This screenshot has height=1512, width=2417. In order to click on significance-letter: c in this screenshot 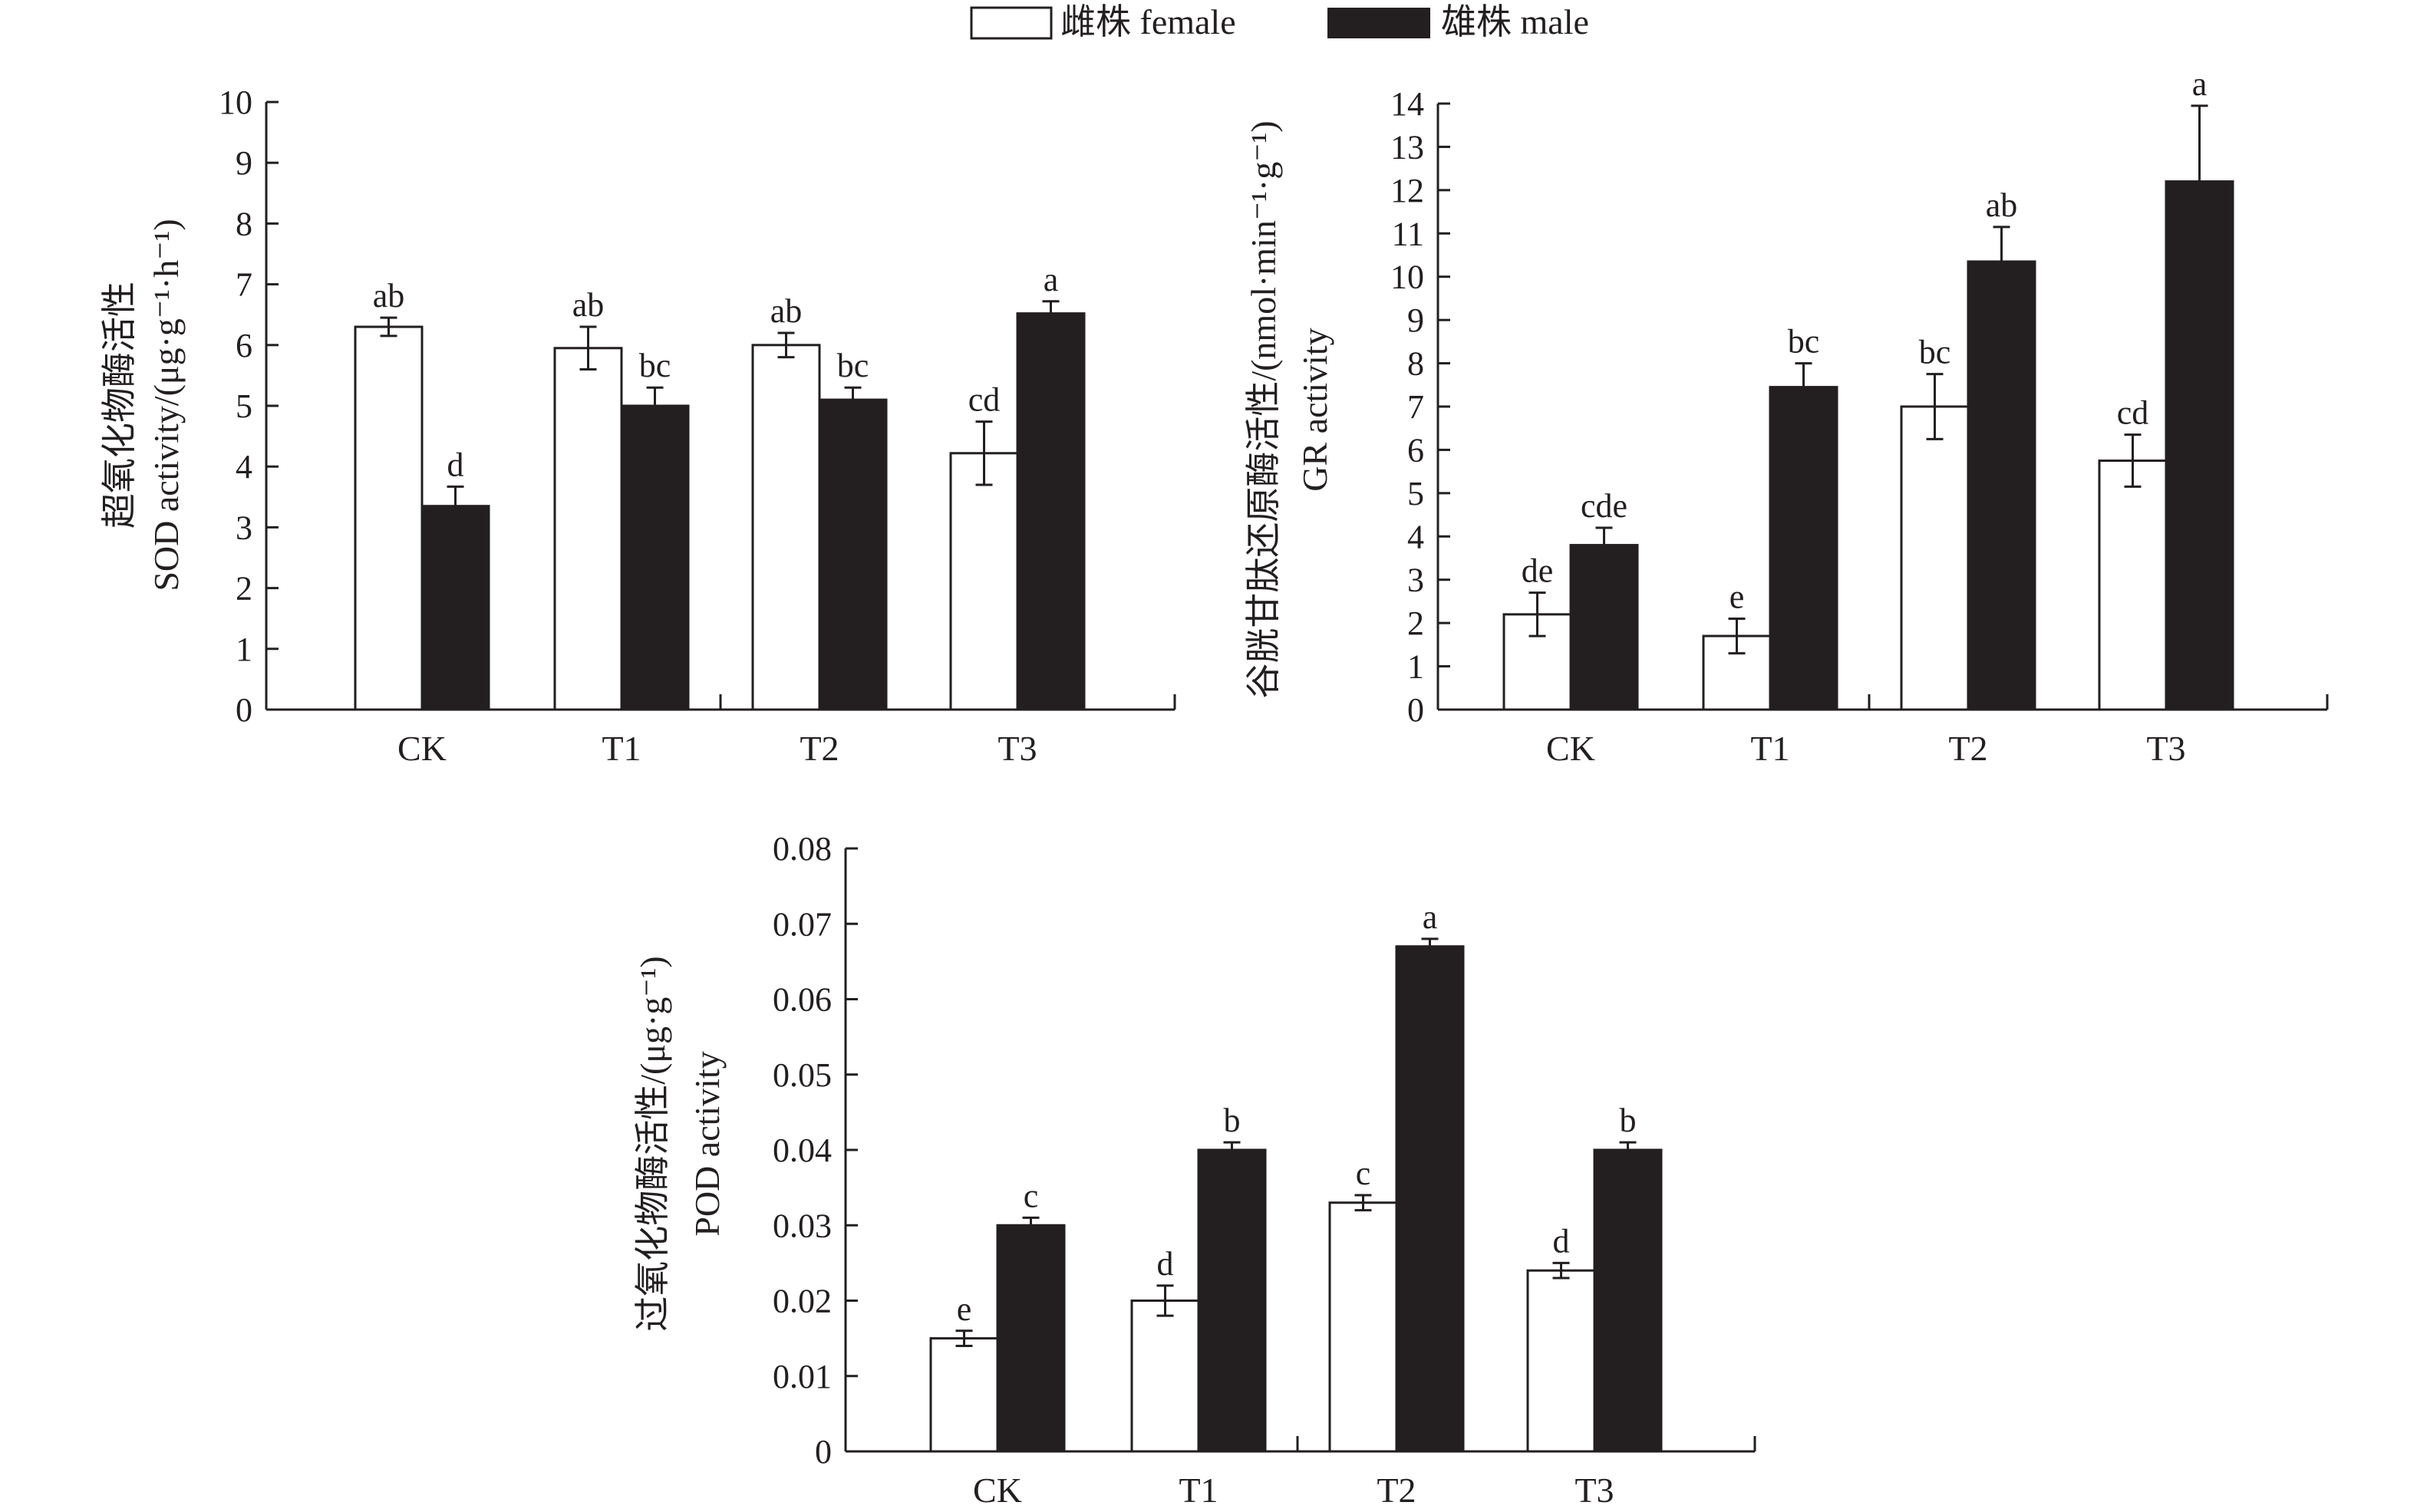, I will do `click(1031, 1195)`.